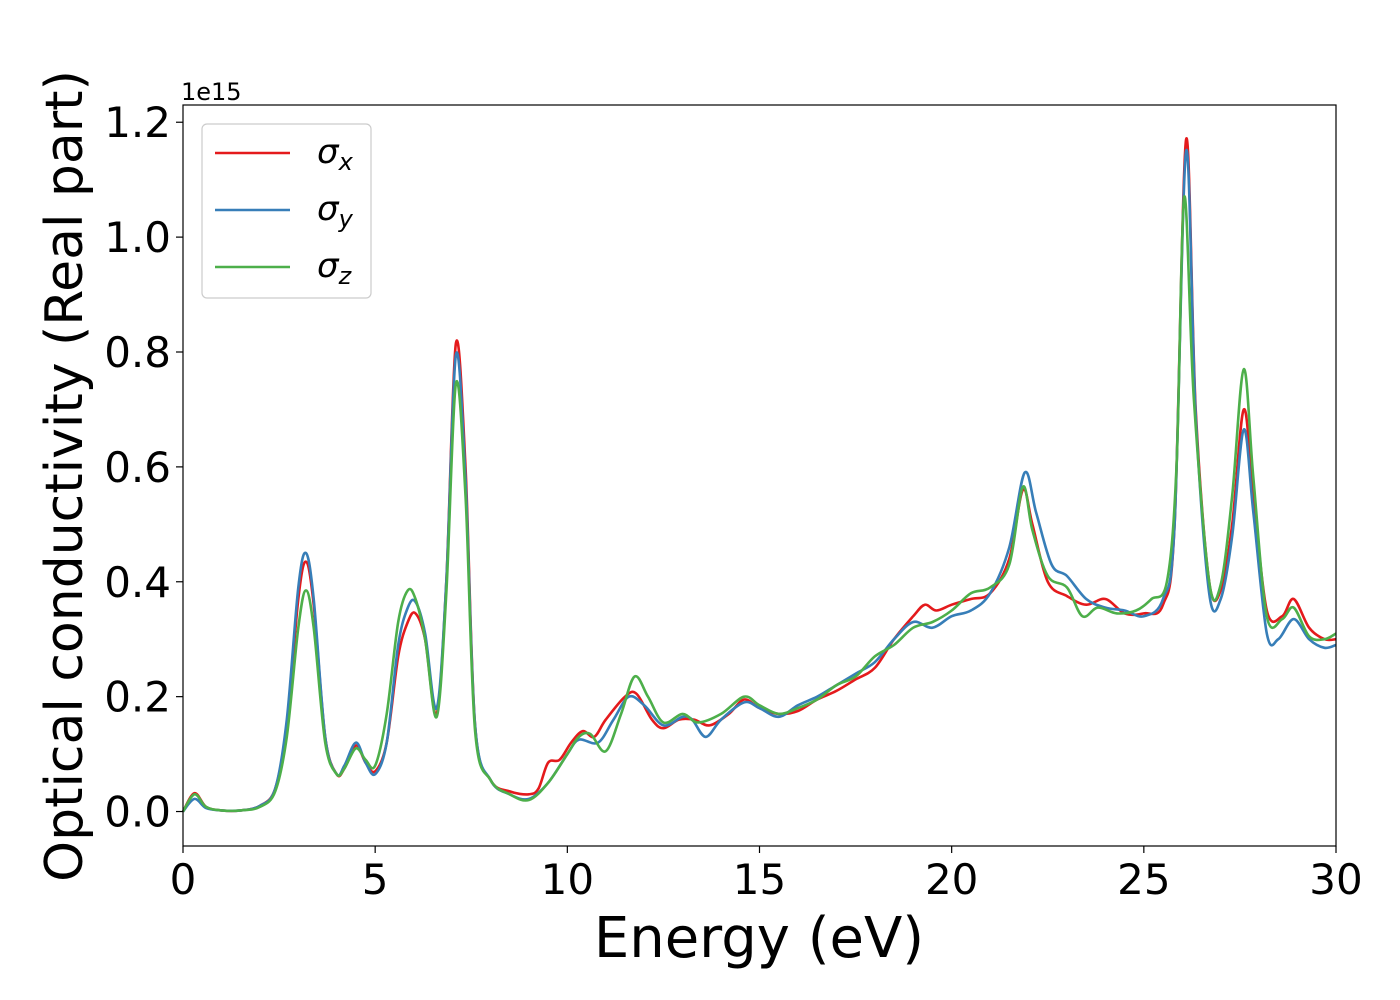 This screenshot has width=1400, height=1000. What do you see at coordinates (137, 122) in the screenshot?
I see `y-tick-label: 1.2` at bounding box center [137, 122].